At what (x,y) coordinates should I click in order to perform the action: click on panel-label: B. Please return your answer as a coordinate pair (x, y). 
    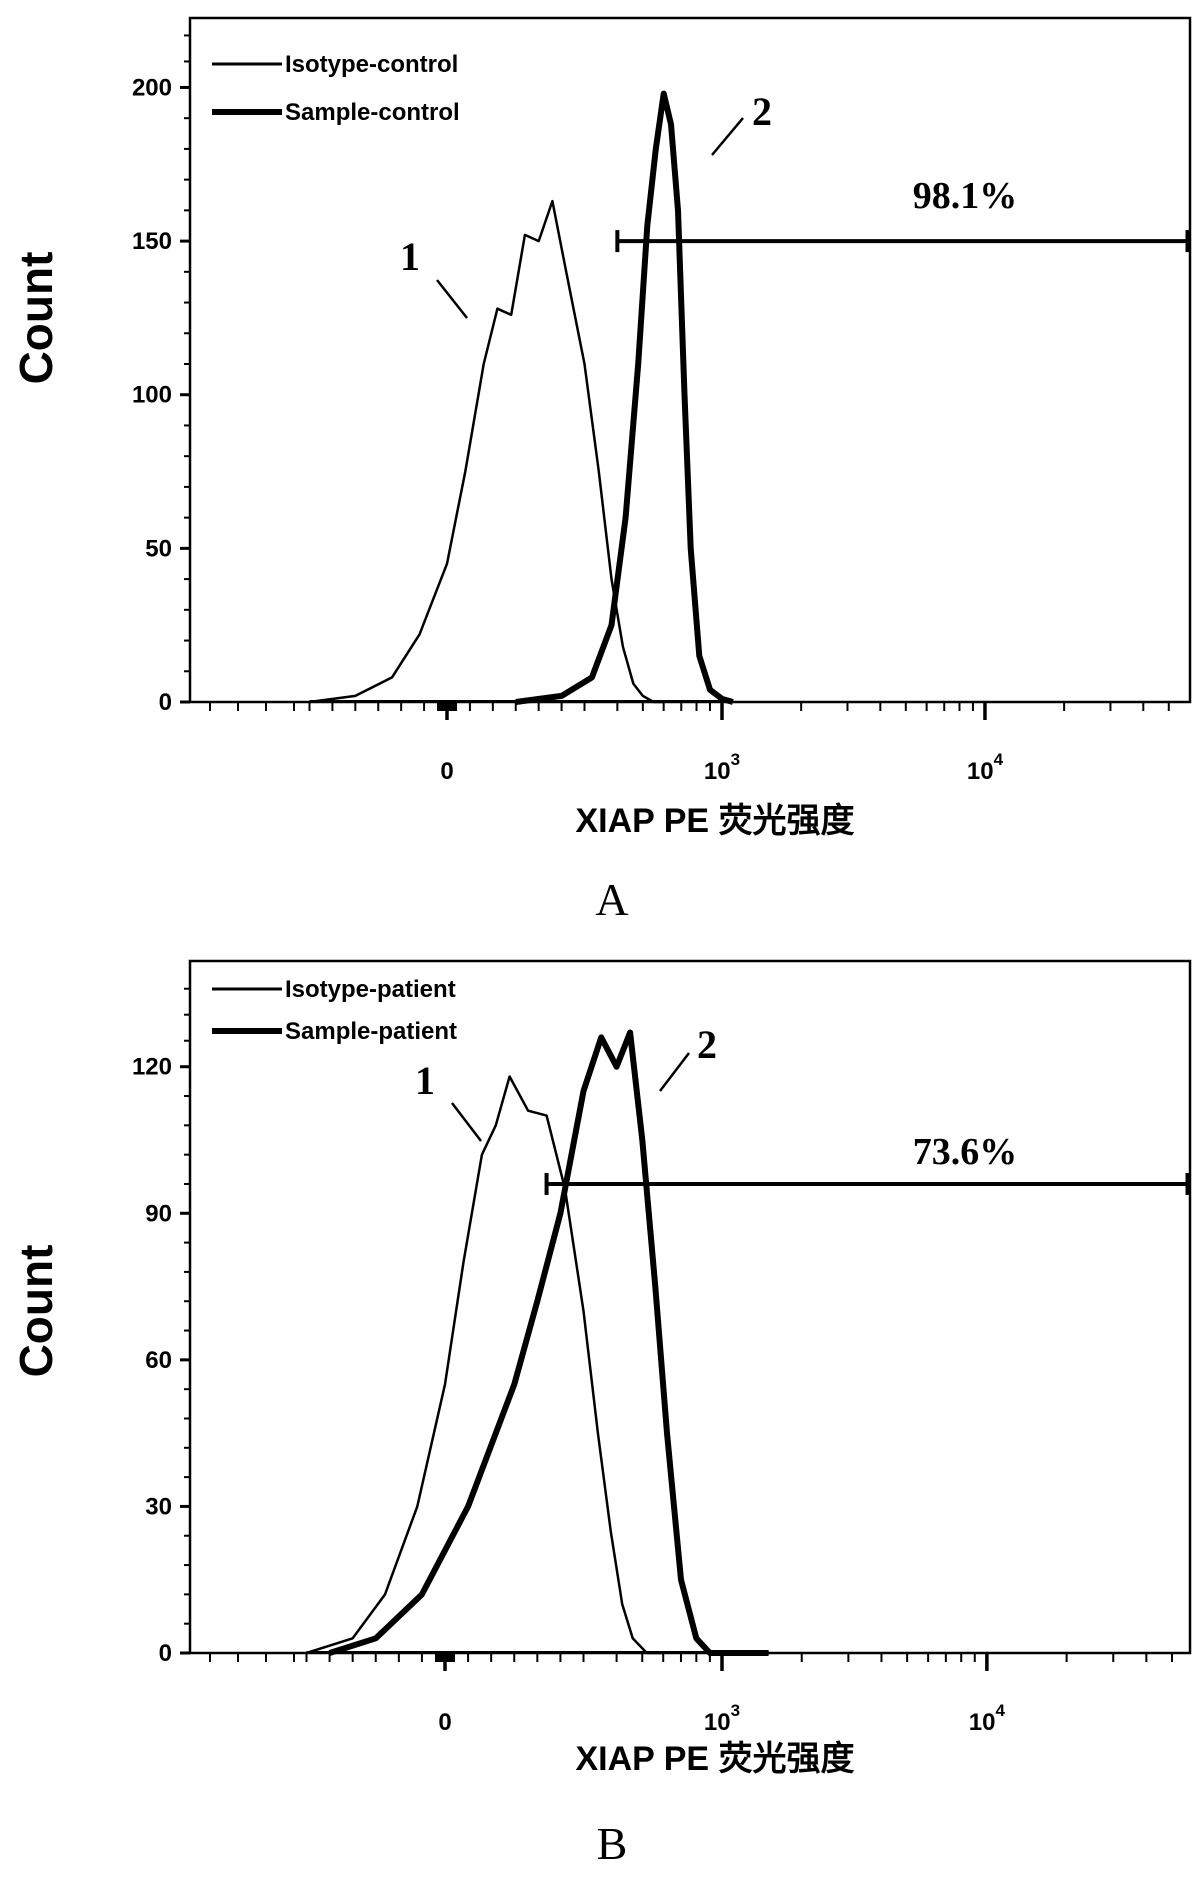
    Looking at the image, I should click on (612, 1843).